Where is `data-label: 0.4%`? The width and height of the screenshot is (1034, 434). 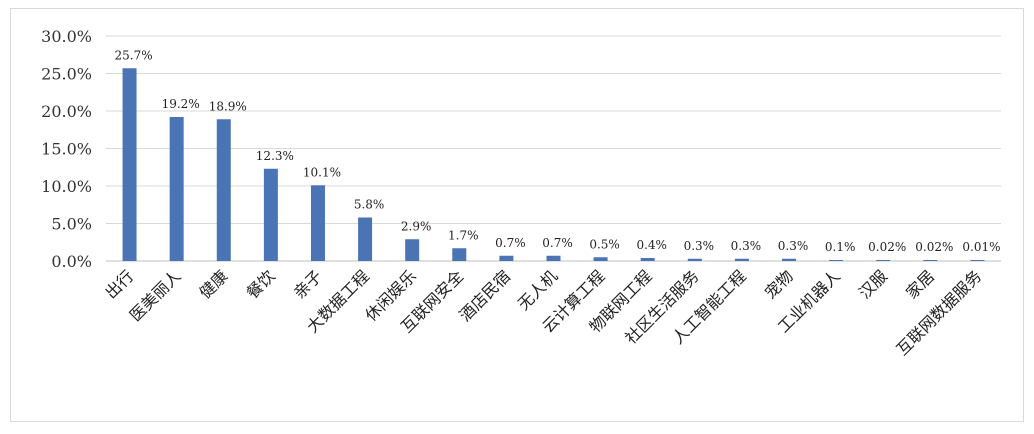
data-label: 0.4% is located at coordinates (651, 245).